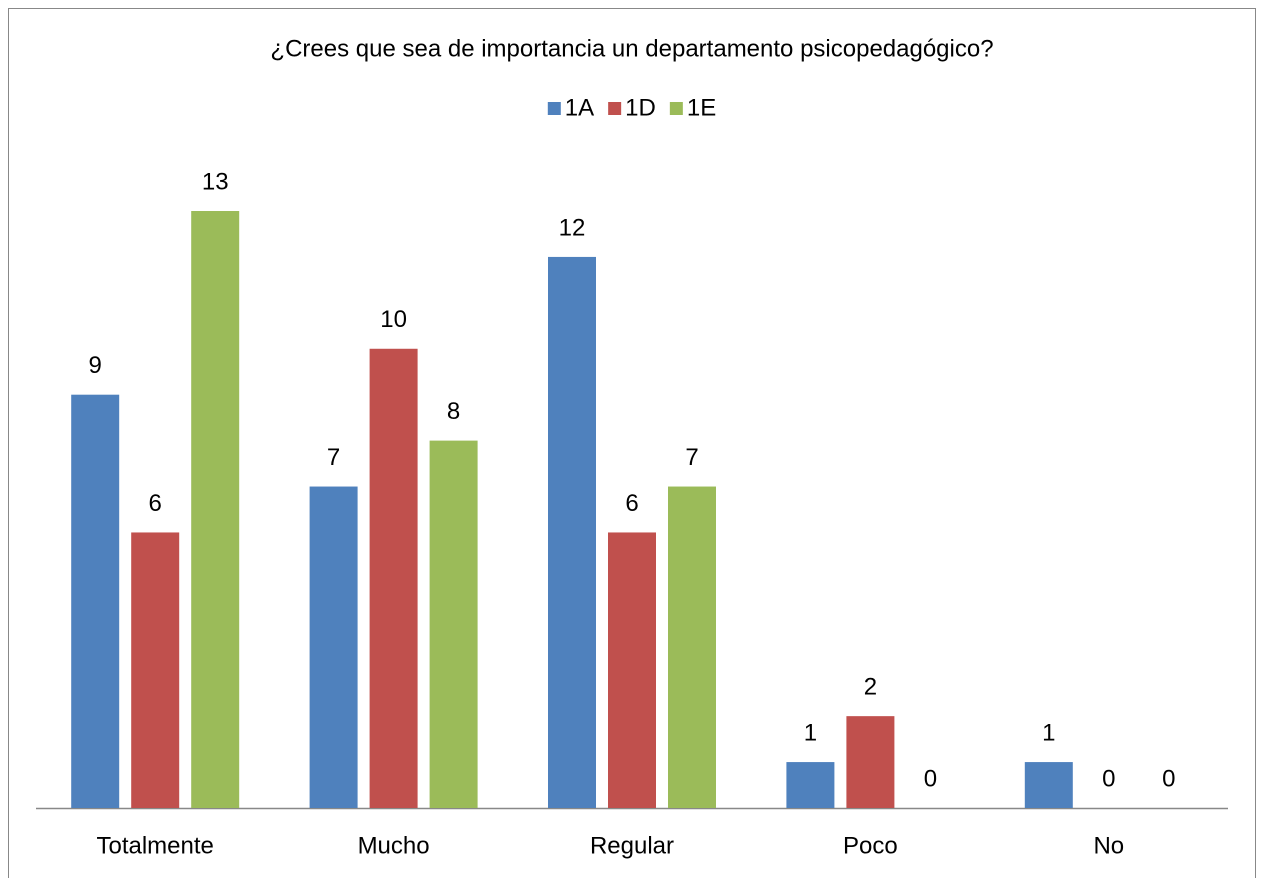 The width and height of the screenshot is (1264, 878). What do you see at coordinates (640, 107) in the screenshot?
I see `legend-label: 1D` at bounding box center [640, 107].